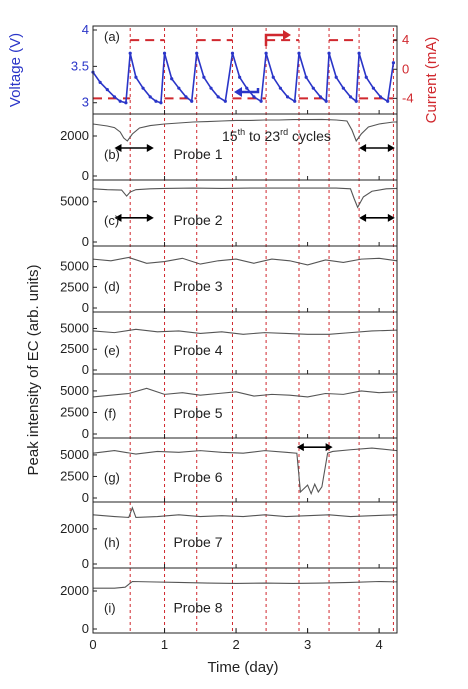 This screenshot has width=468, height=689. What do you see at coordinates (242, 667) in the screenshot?
I see `x-axis-label: Time (day)` at bounding box center [242, 667].